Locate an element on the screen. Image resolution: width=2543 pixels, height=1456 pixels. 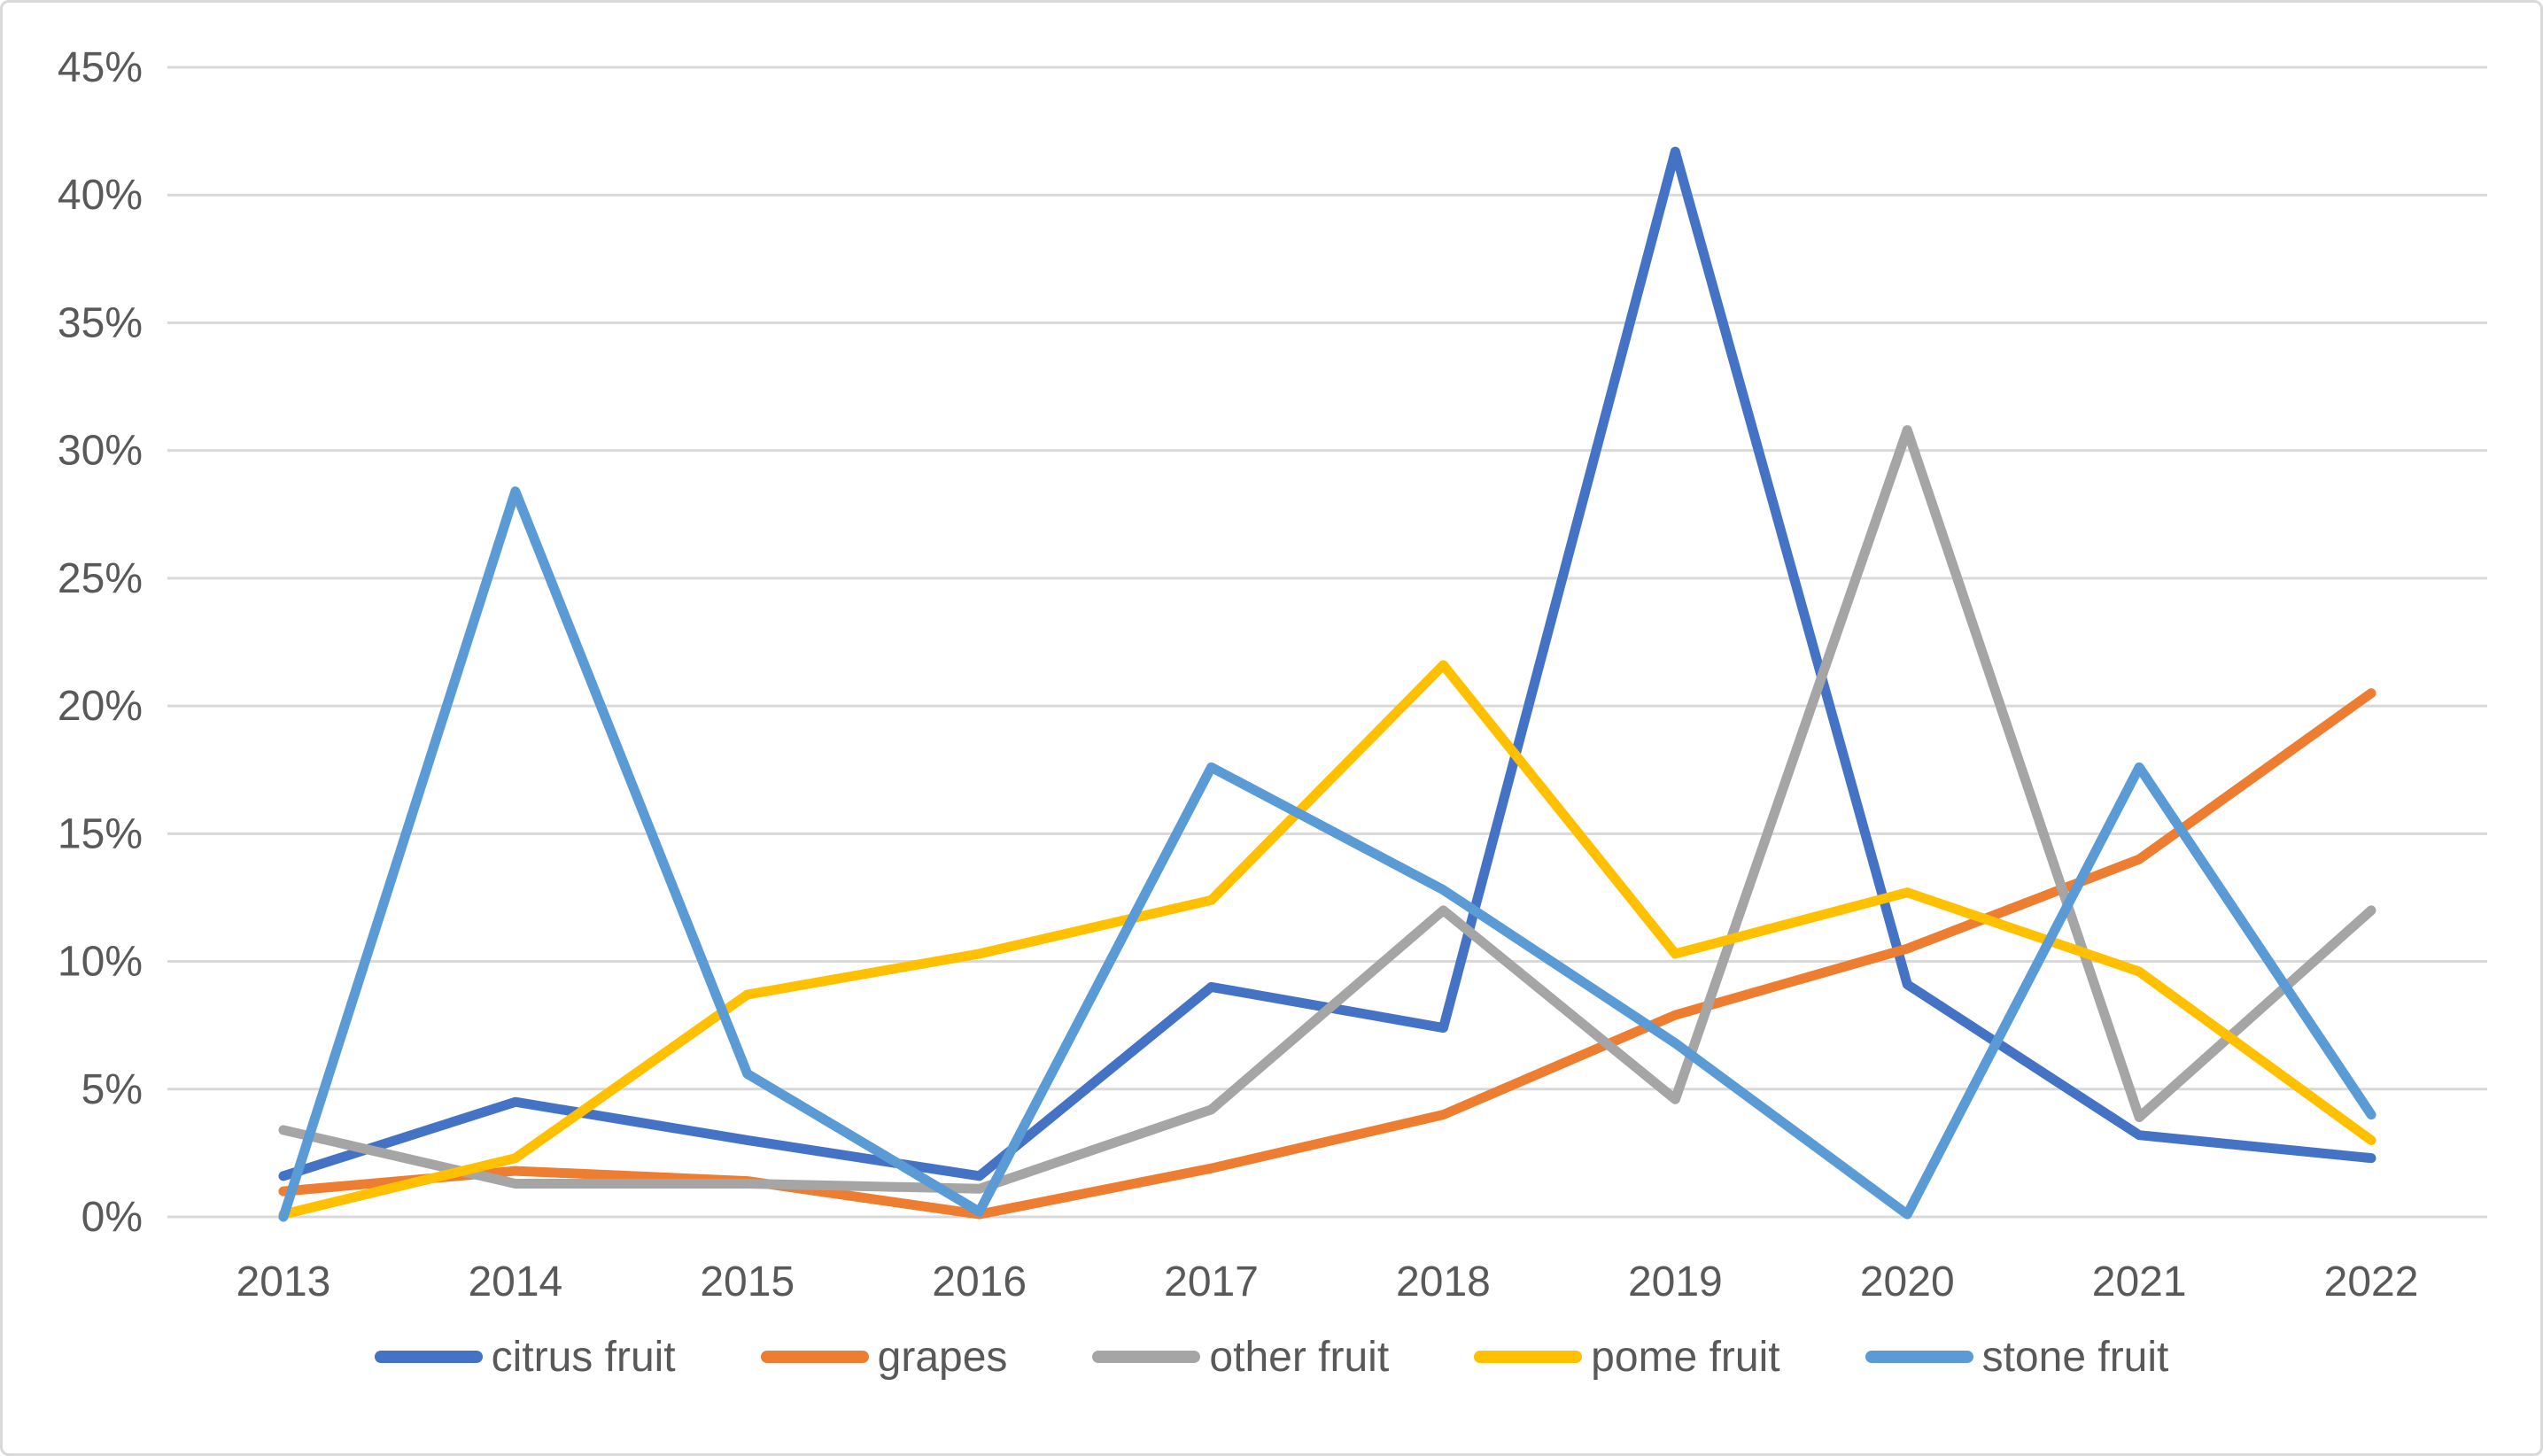
x-tick-label: 2015 is located at coordinates (748, 1282).